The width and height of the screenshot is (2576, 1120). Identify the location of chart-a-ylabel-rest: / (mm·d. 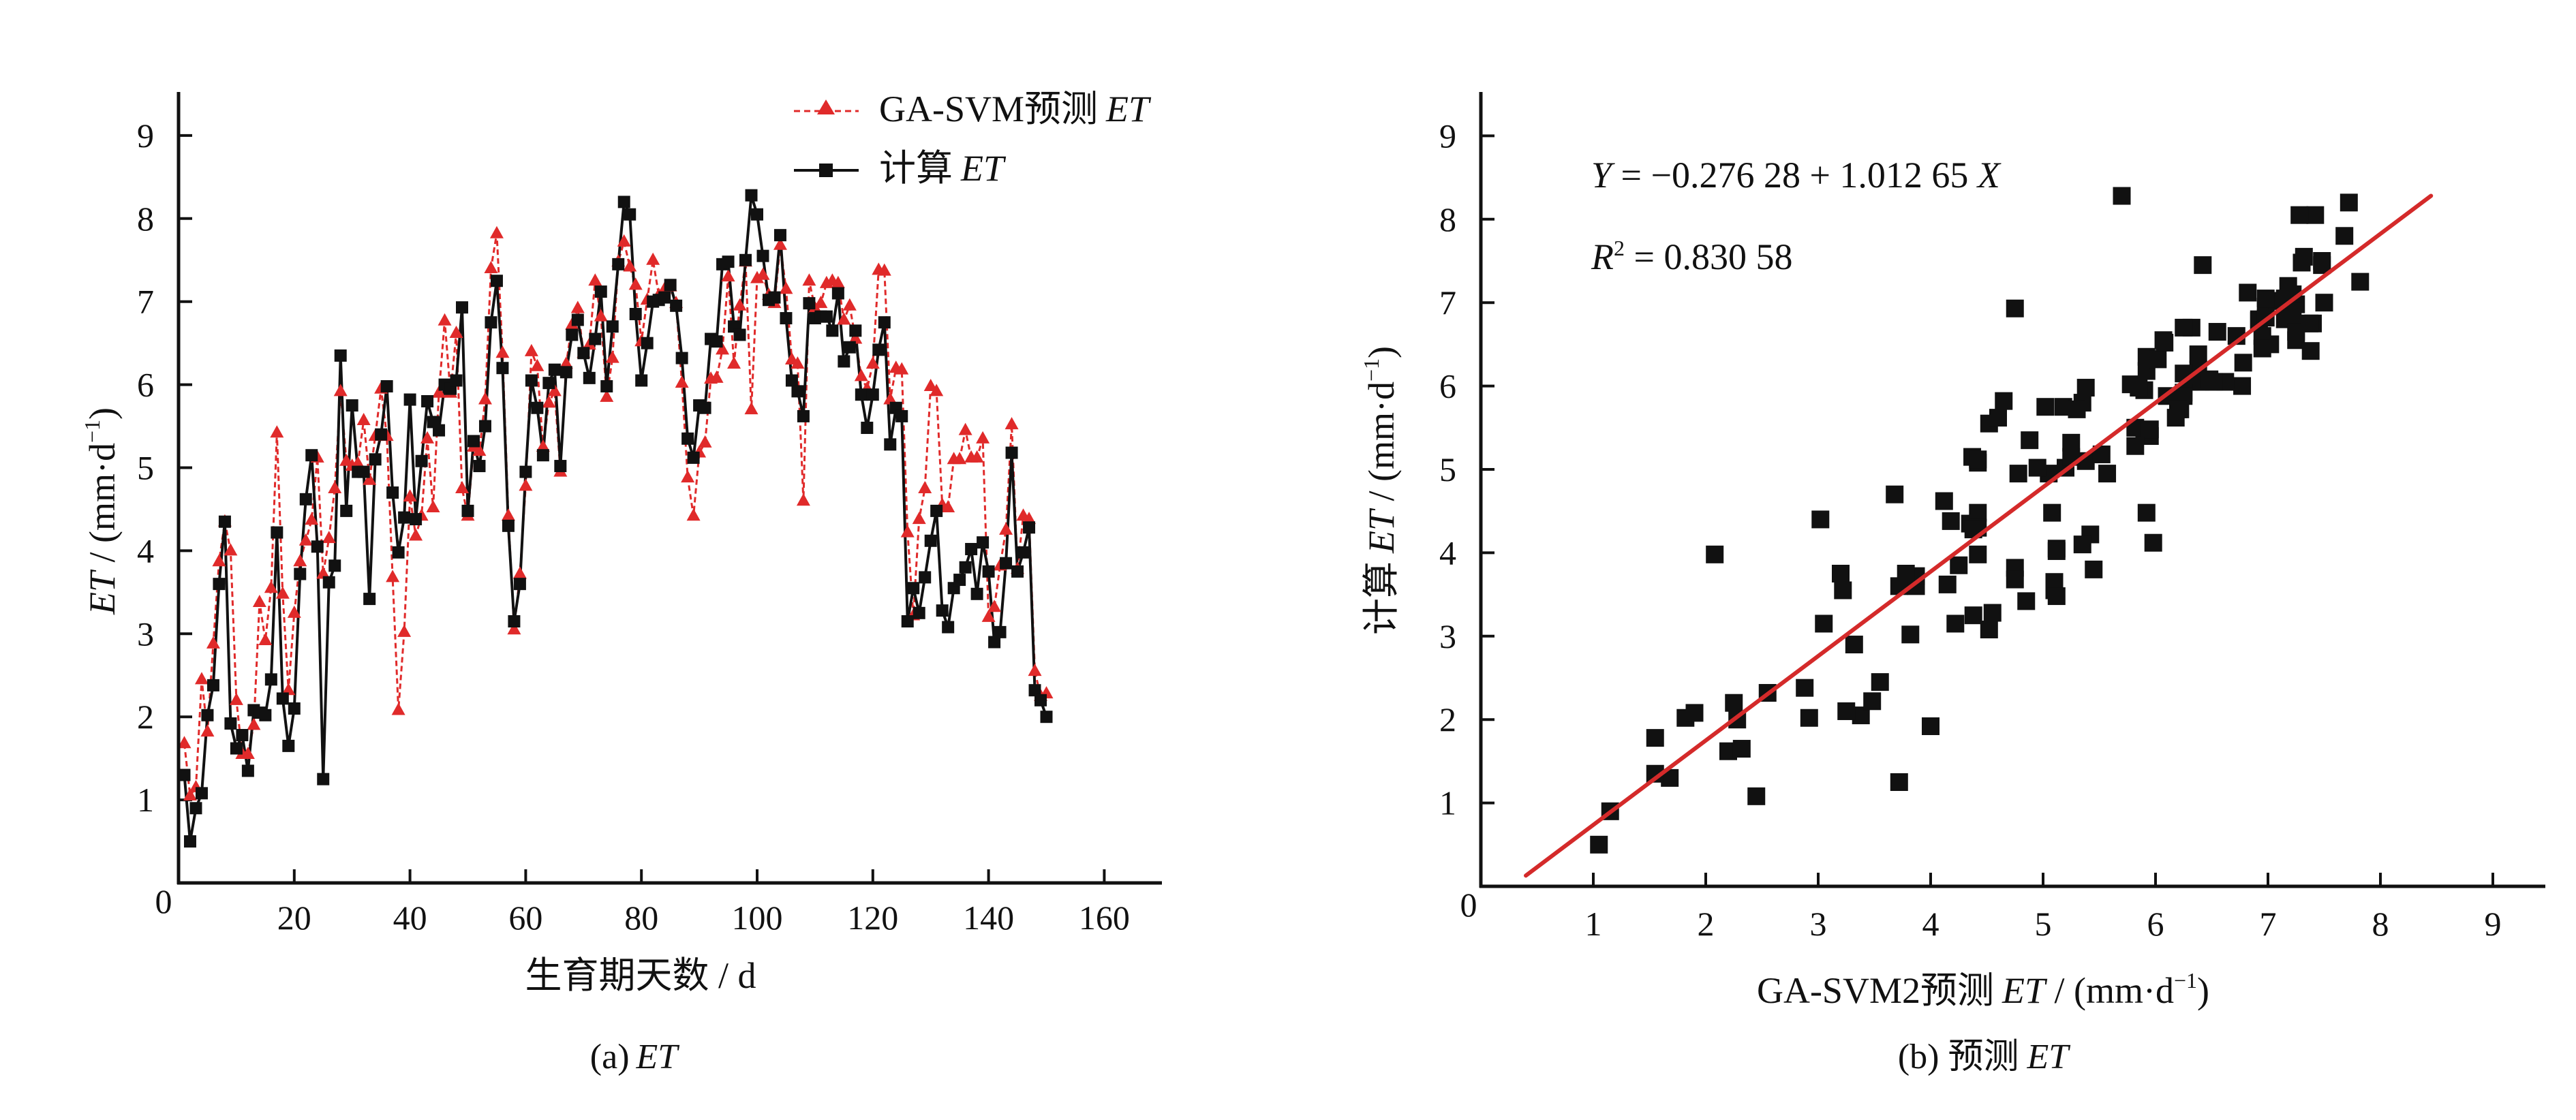
(102, 507).